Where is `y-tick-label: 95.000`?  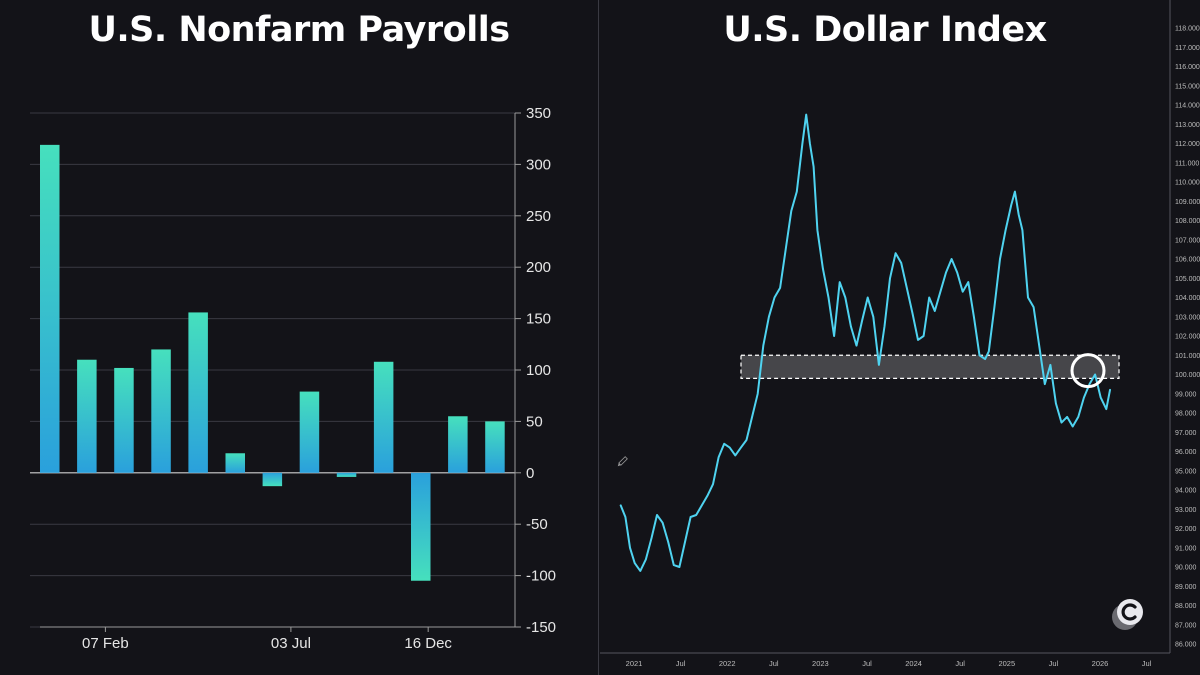 y-tick-label: 95.000 is located at coordinates (1186, 471).